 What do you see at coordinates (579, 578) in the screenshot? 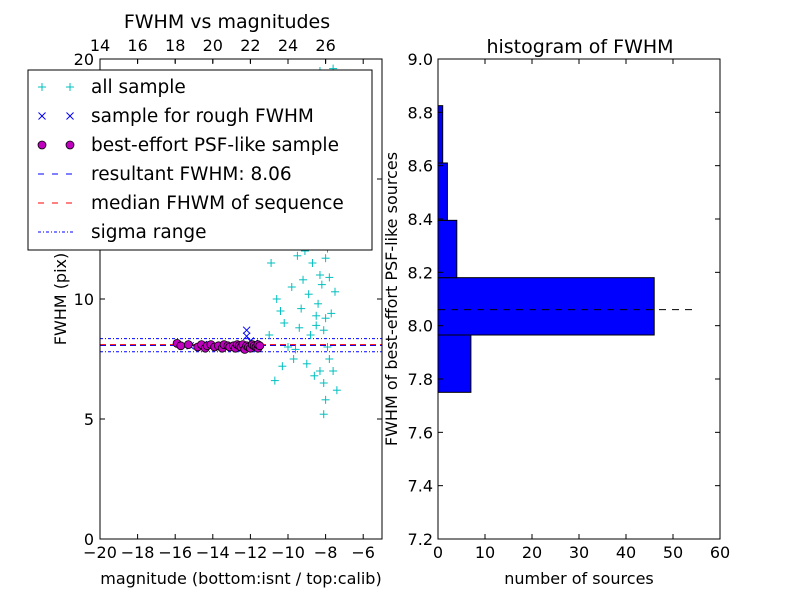
I see `histogram-xlabel: number of sources` at bounding box center [579, 578].